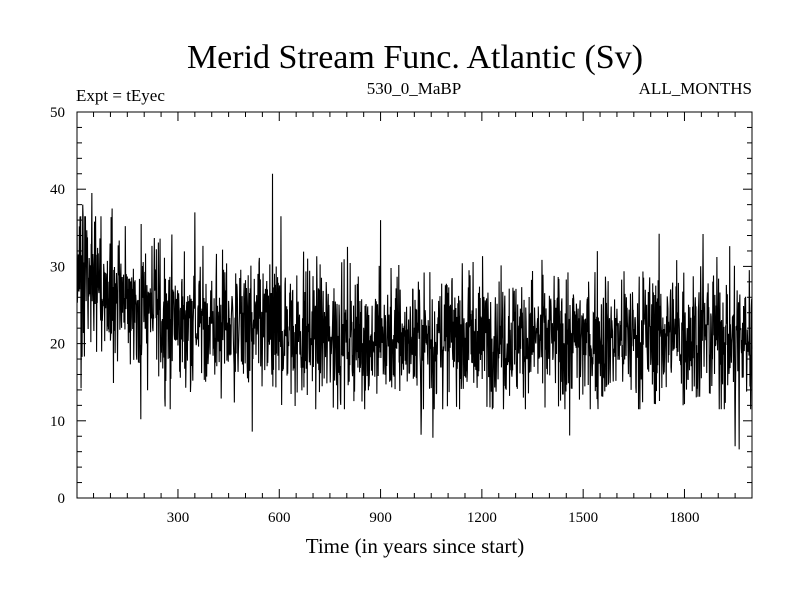 The height and width of the screenshot is (600, 800). What do you see at coordinates (415, 57) in the screenshot?
I see `chart-title: Merid Stream Func. Atlantic (Sv)` at bounding box center [415, 57].